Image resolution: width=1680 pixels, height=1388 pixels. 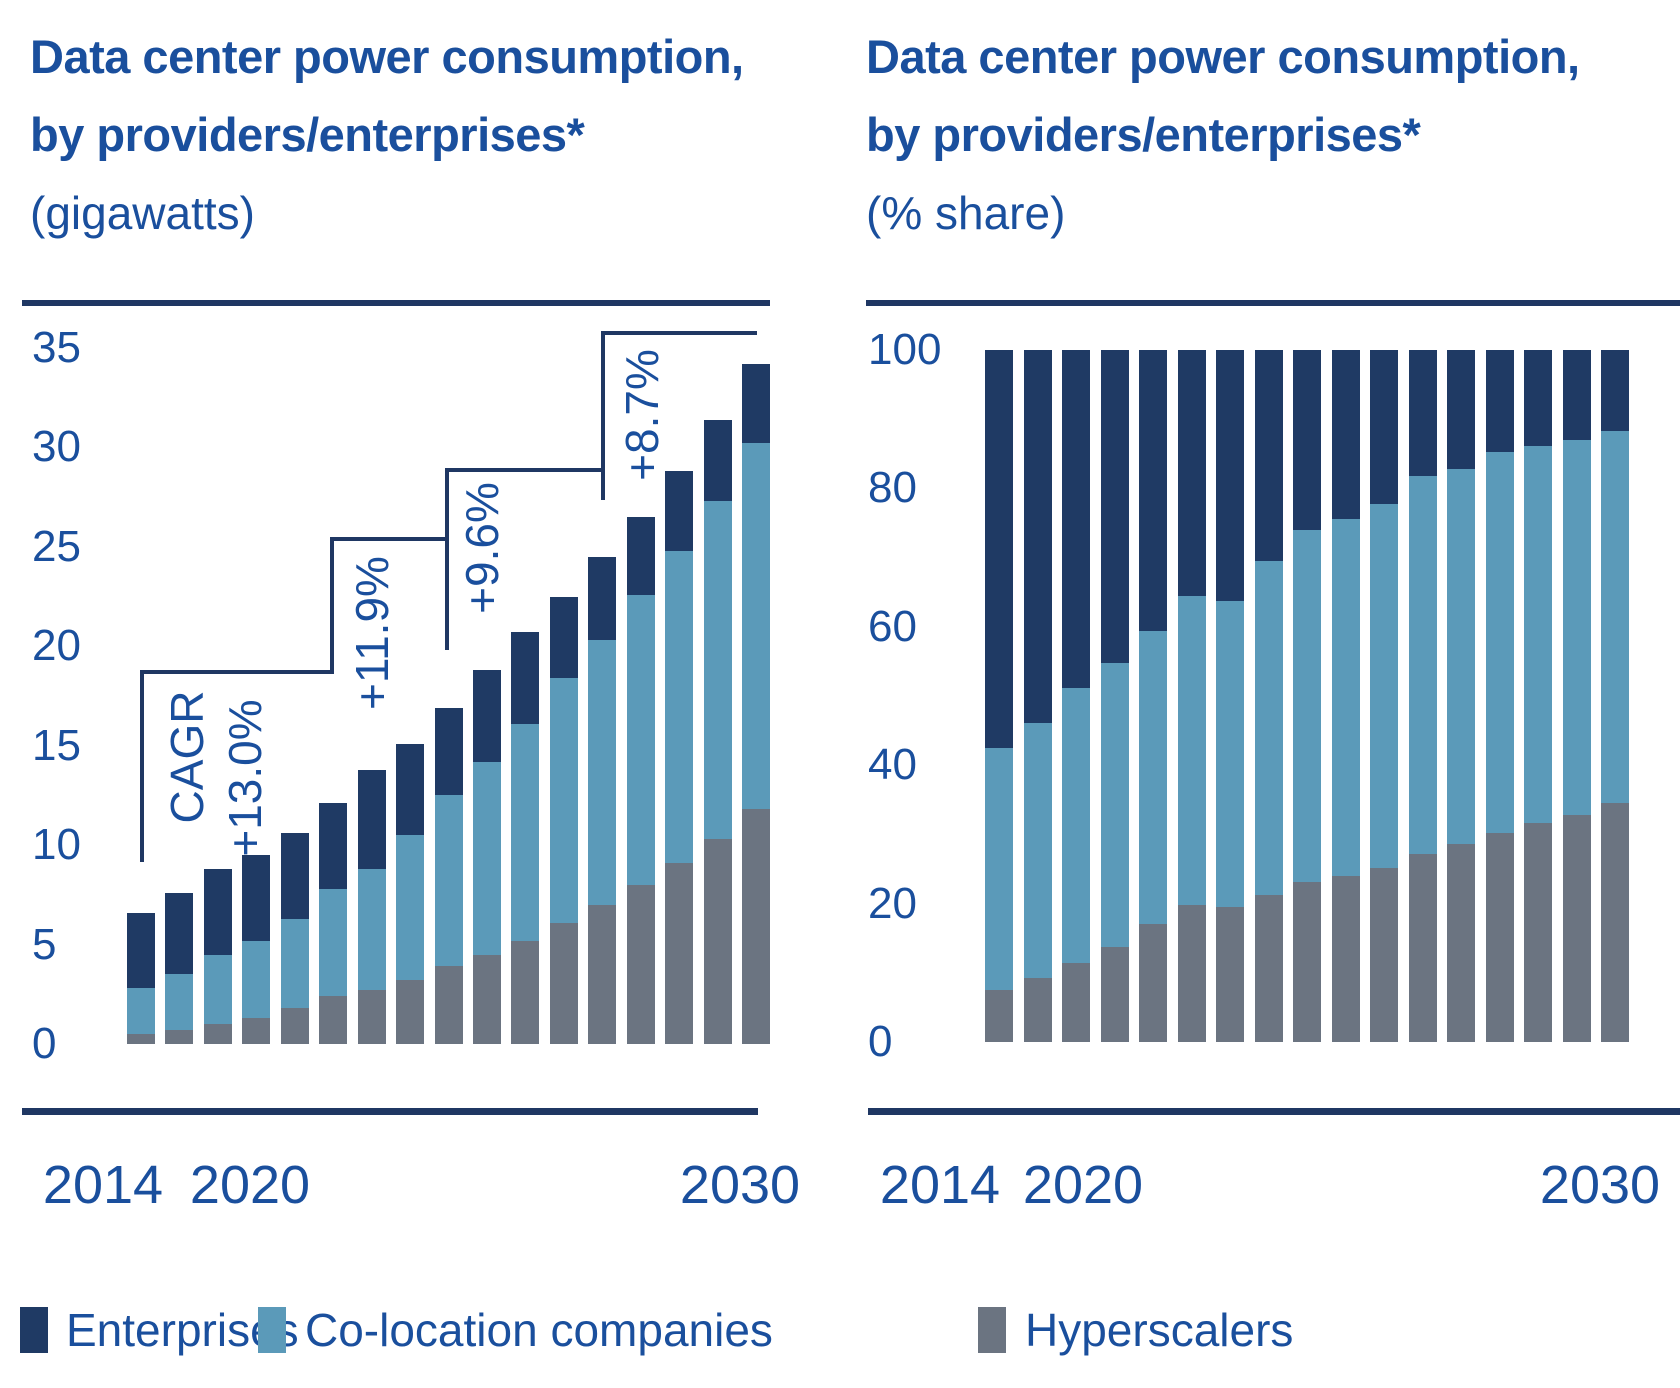 I want to click on legend-label-colocation: Co-location companies, so click(x=539, y=1330).